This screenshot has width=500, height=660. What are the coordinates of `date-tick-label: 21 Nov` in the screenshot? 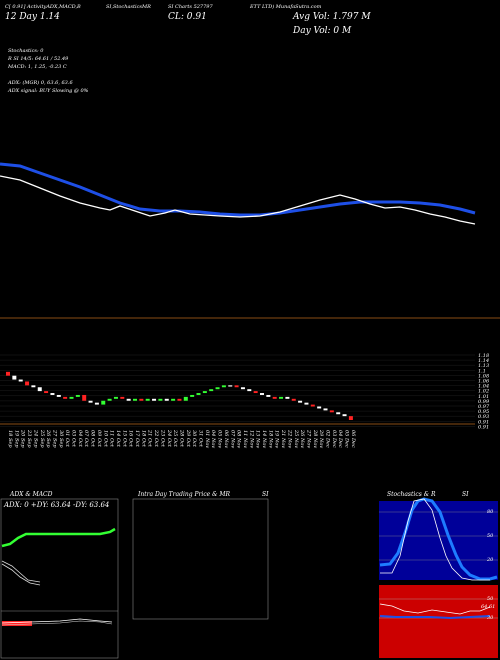 It's located at (283, 438).